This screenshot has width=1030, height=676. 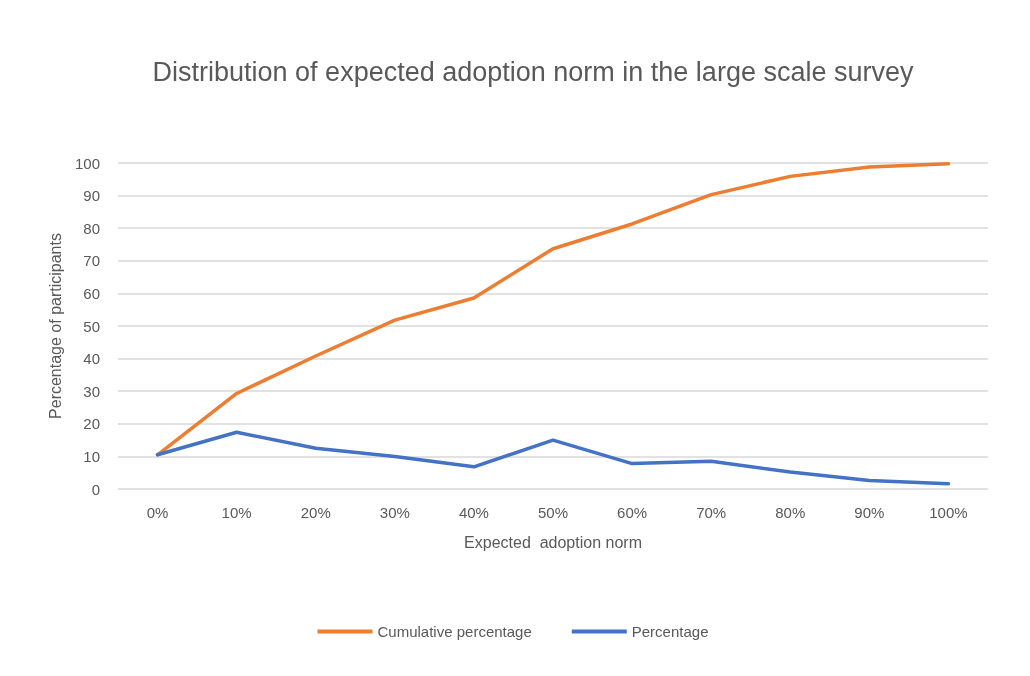 I want to click on y-tick-label: 0, so click(x=95, y=489).